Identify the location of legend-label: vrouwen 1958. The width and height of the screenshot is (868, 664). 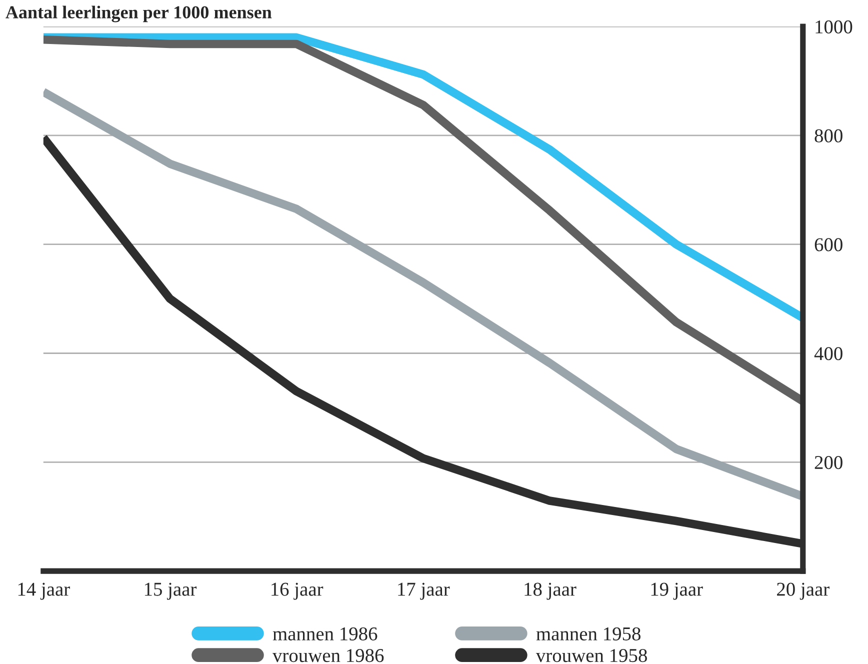
(591, 655).